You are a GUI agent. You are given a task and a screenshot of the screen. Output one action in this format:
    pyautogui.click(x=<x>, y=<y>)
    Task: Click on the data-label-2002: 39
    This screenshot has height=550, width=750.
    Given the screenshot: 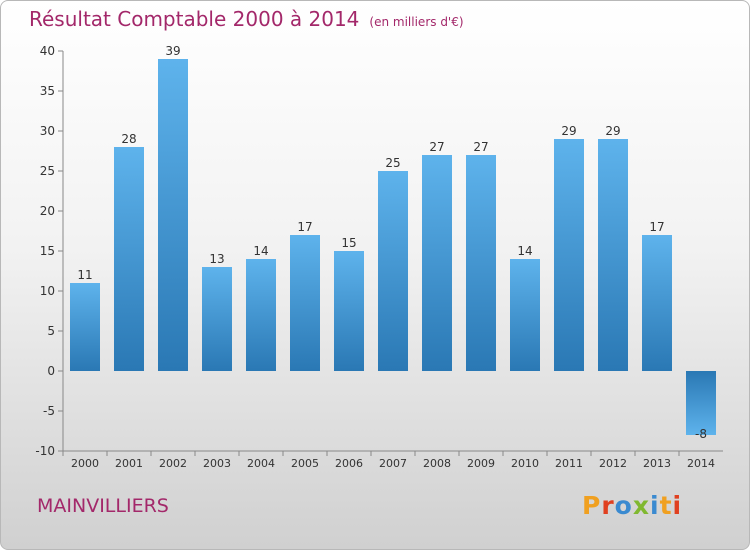 What is the action you would take?
    pyautogui.click(x=172, y=51)
    